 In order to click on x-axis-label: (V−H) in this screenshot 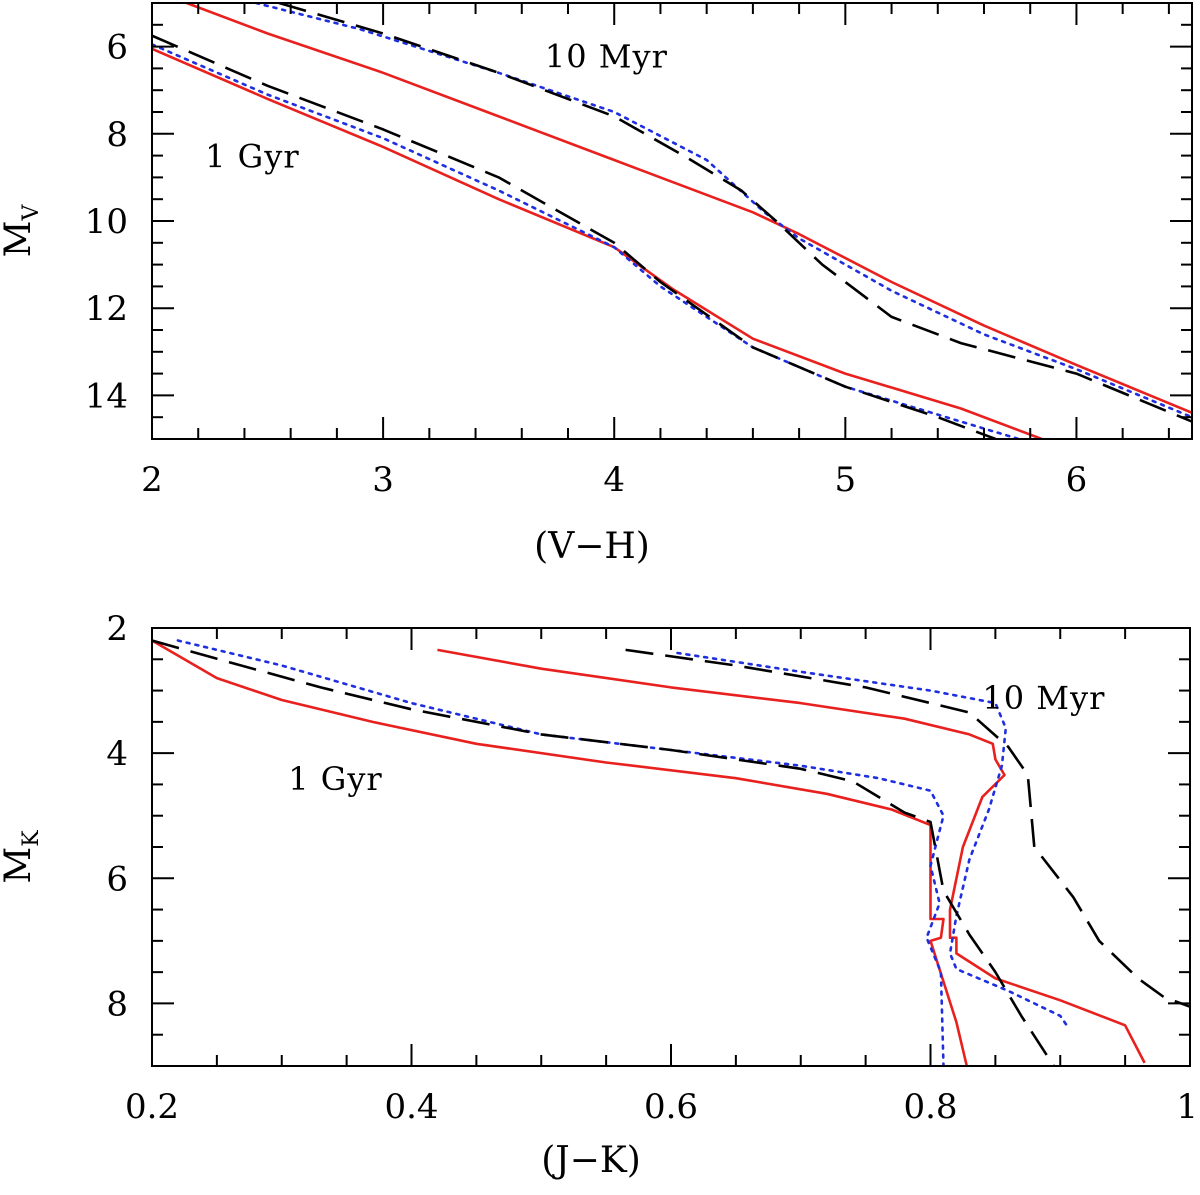, I will do `click(592, 546)`.